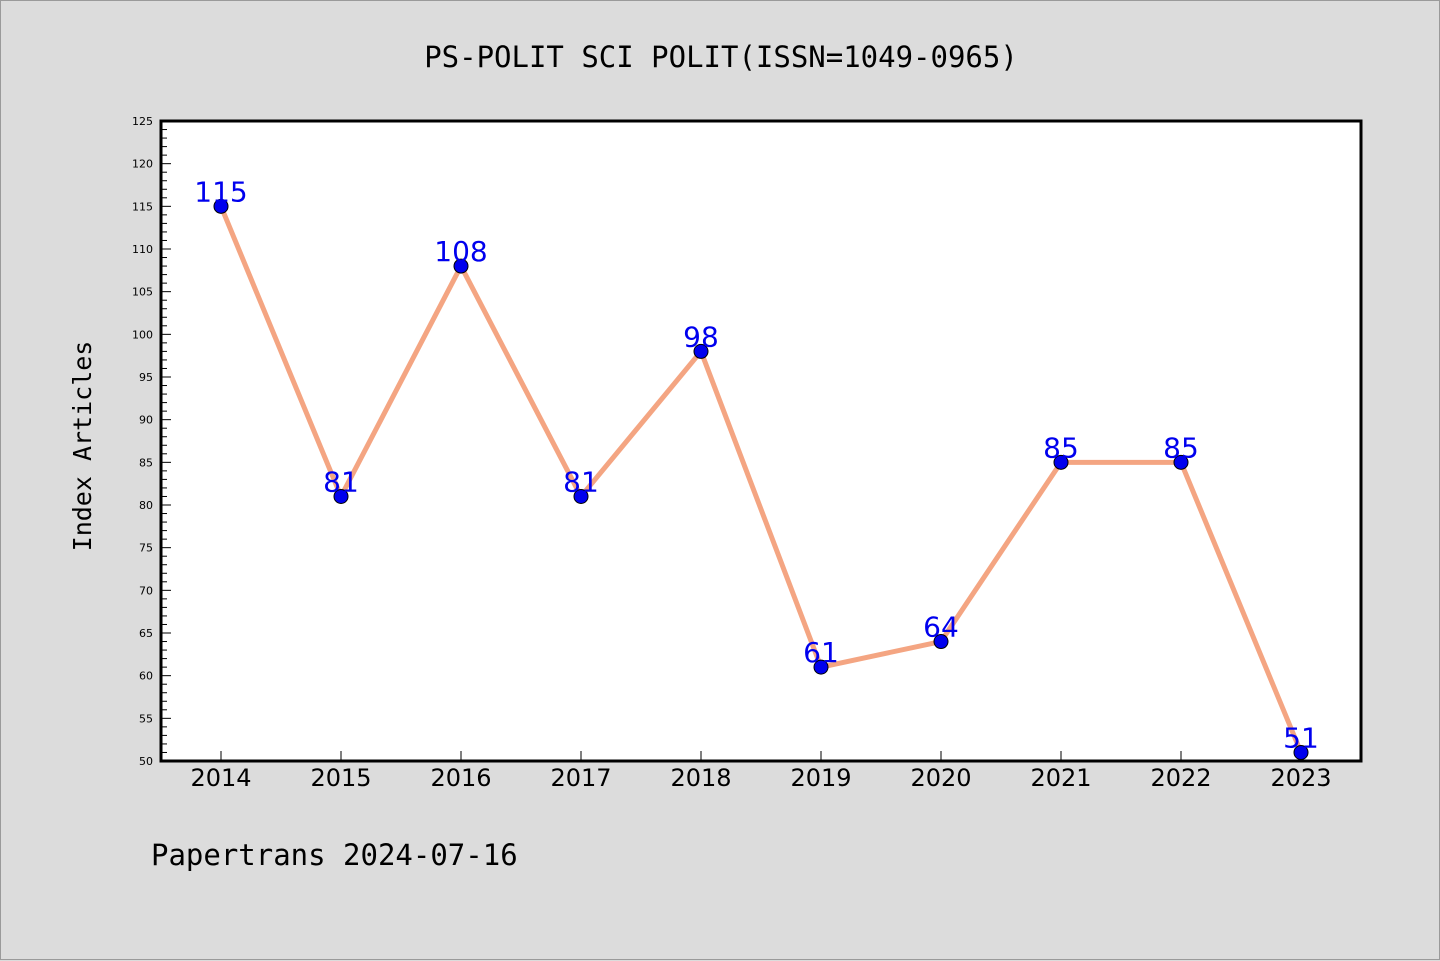  I want to click on y-tick-label: 95, so click(146, 377).